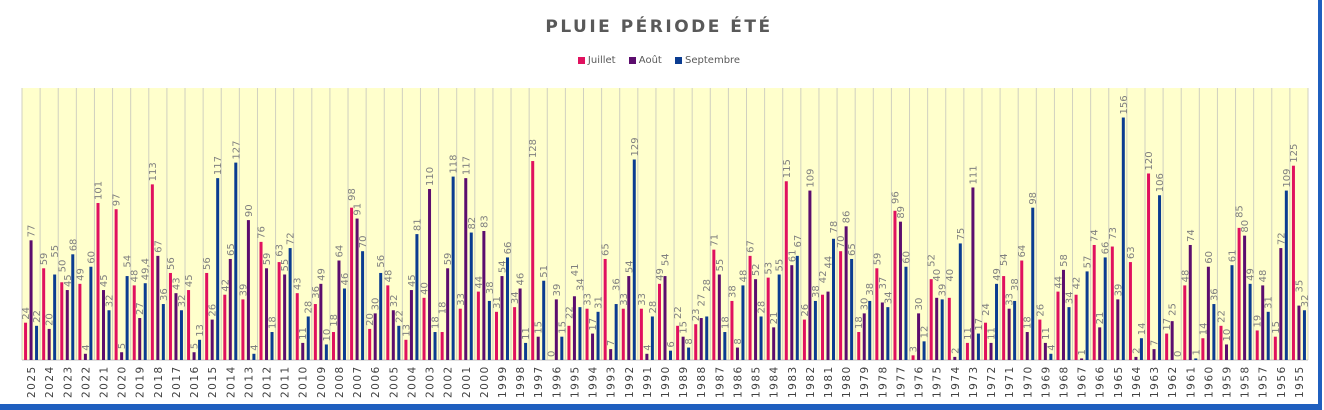  I want to click on bar-août-1976, so click(919, 336).